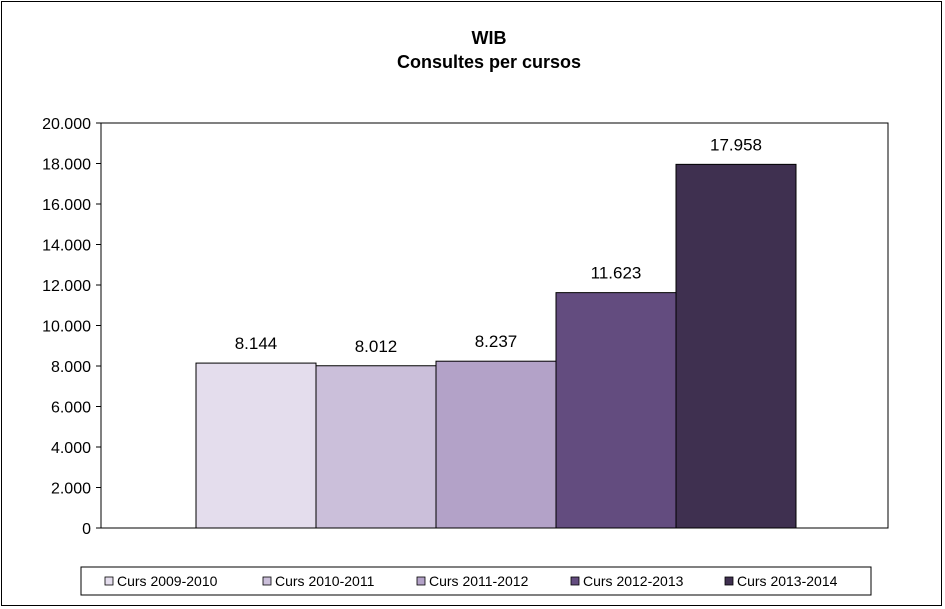 This screenshot has width=945, height=609. Describe the element at coordinates (376, 346) in the screenshot. I see `bar-data-label: 8.012` at that location.